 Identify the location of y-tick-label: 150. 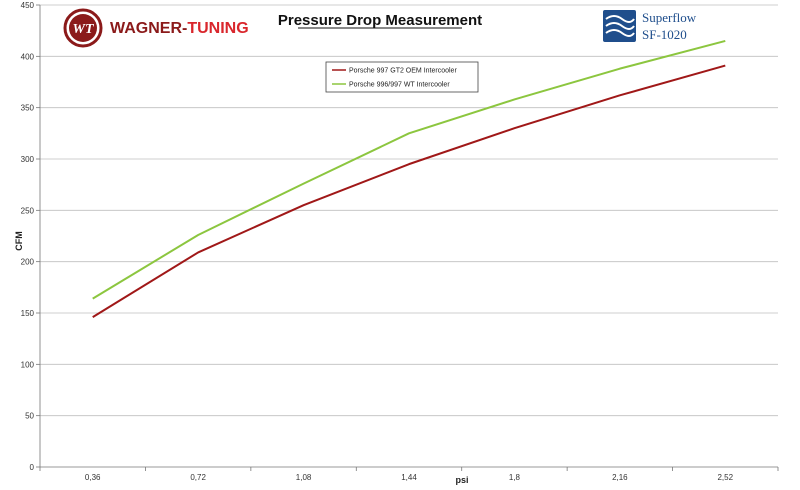
(28, 313).